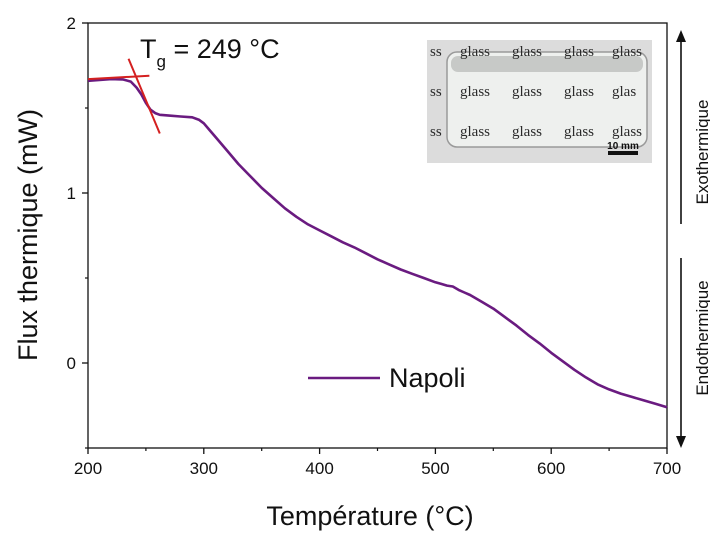 The image size is (710, 533). I want to click on endothermic-indicator: Endothermique, so click(693, 353).